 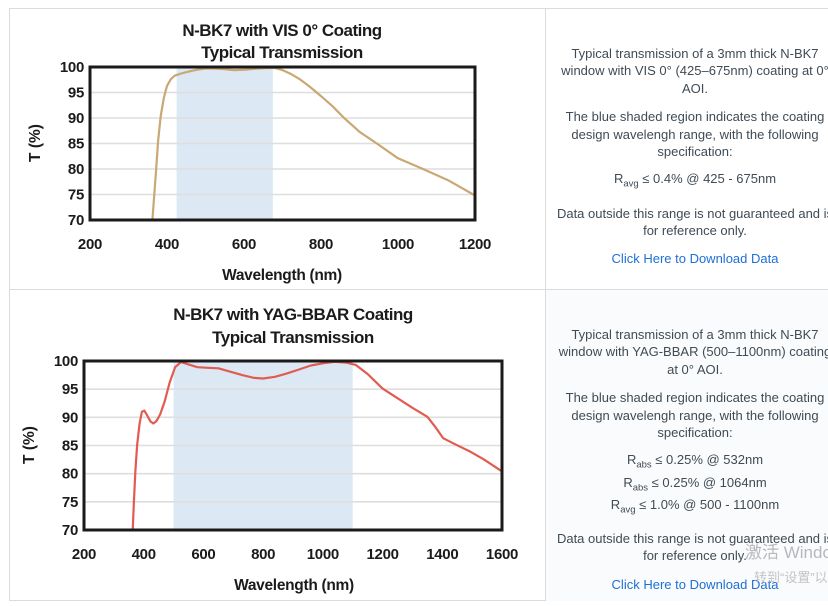 What do you see at coordinates (695, 462) in the screenshot?
I see `spec-line: Rabs ≤ 0.25% @ 532nm` at bounding box center [695, 462].